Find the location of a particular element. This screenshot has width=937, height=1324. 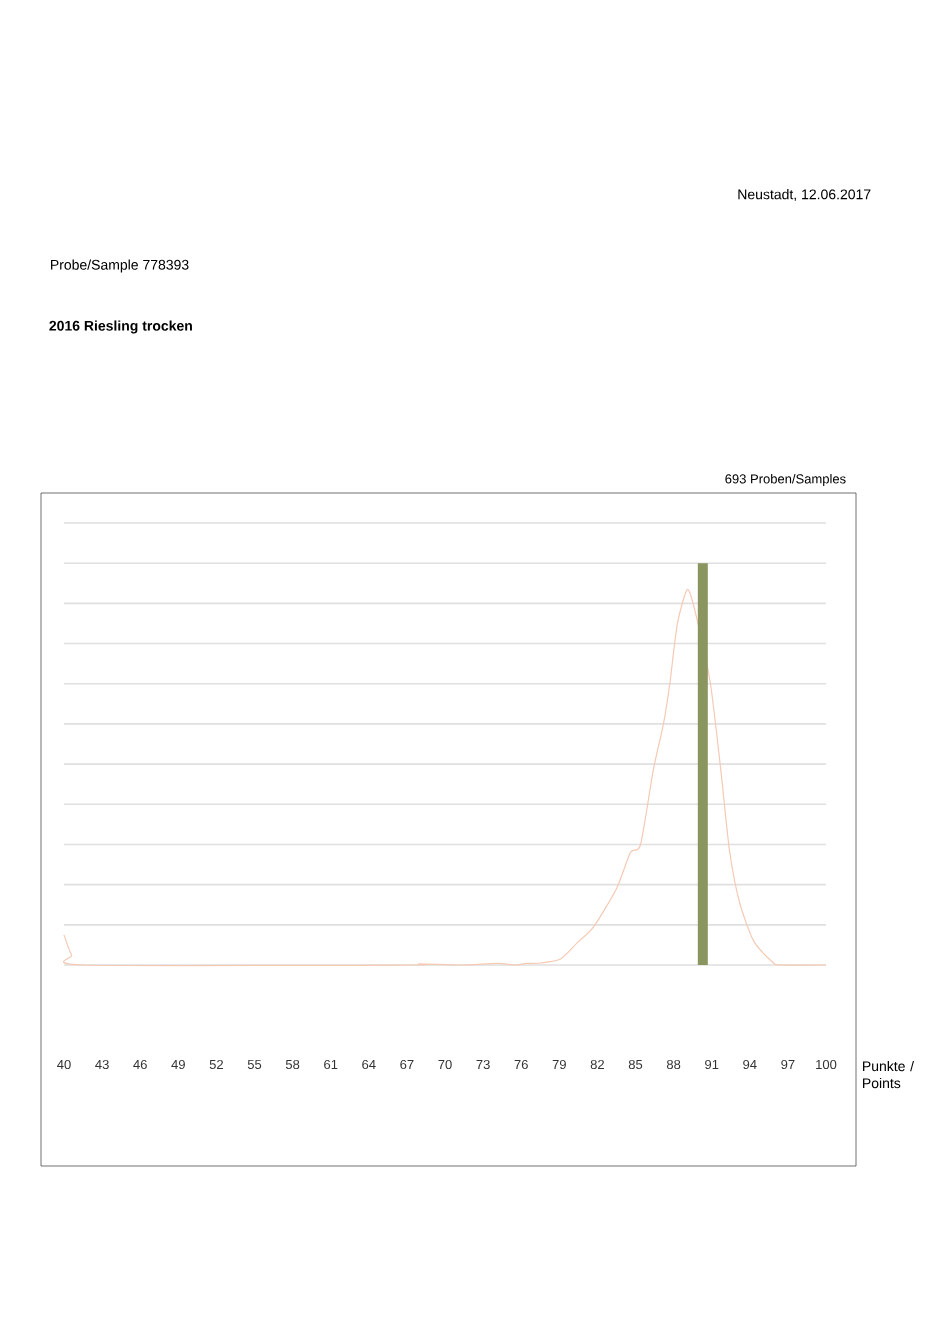

x-tick-label: 40 is located at coordinates (64, 1064).